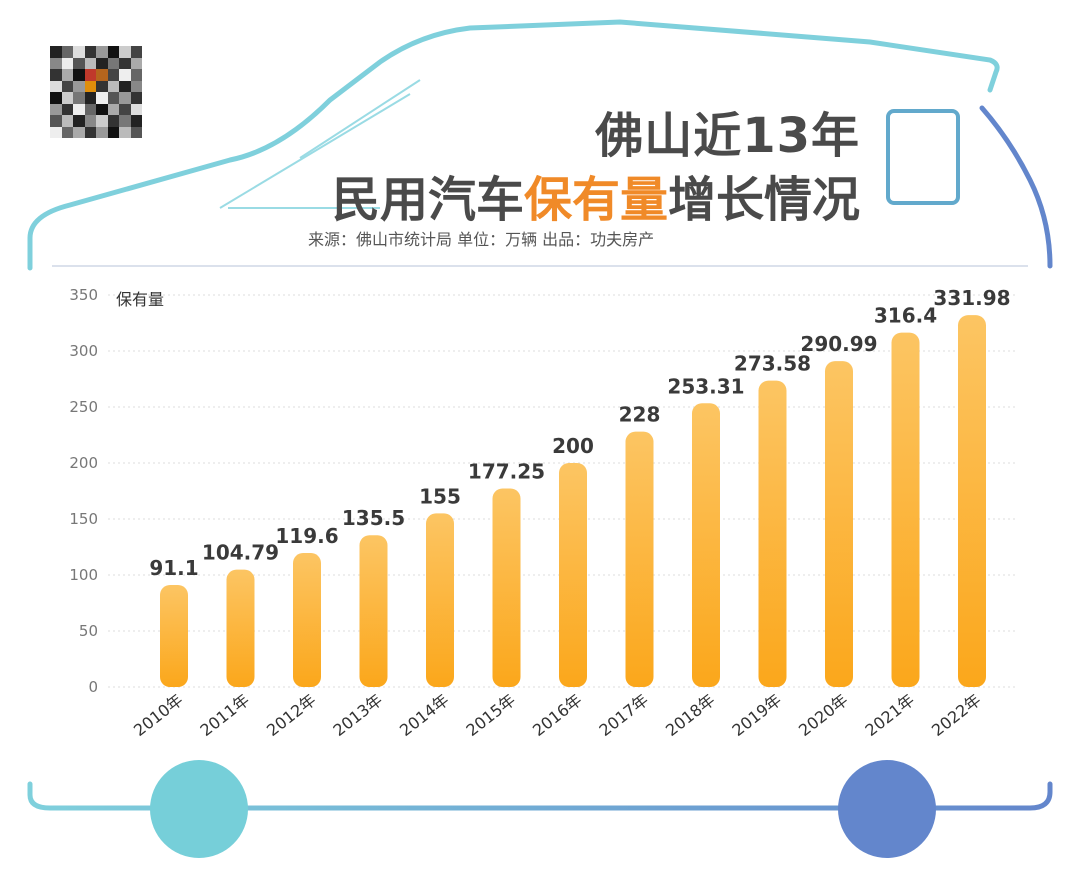  What do you see at coordinates (890, 715) in the screenshot?
I see `x-tick-label: 2021年` at bounding box center [890, 715].